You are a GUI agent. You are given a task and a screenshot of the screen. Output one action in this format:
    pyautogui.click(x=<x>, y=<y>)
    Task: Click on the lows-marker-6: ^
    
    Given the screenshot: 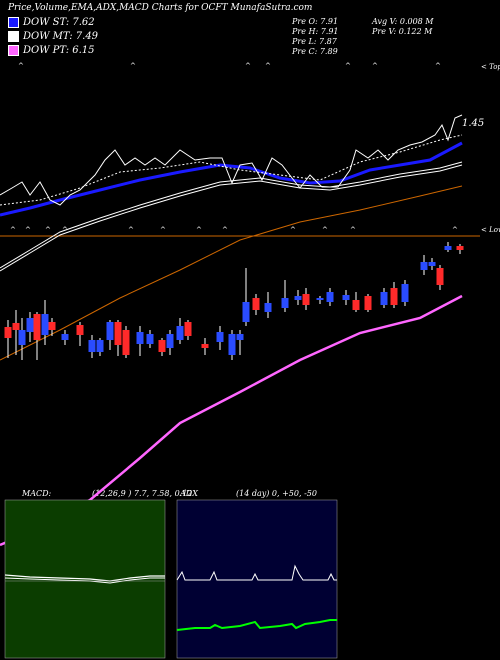 What is the action you would take?
    pyautogui.click(x=199, y=230)
    